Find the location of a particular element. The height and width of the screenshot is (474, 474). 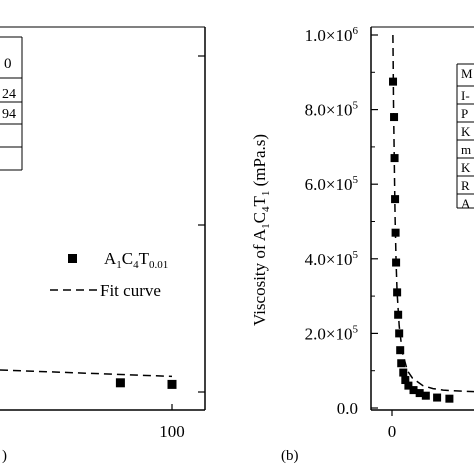

panel-a-inset-table: 0 24 94 is located at coordinates (11, 103).